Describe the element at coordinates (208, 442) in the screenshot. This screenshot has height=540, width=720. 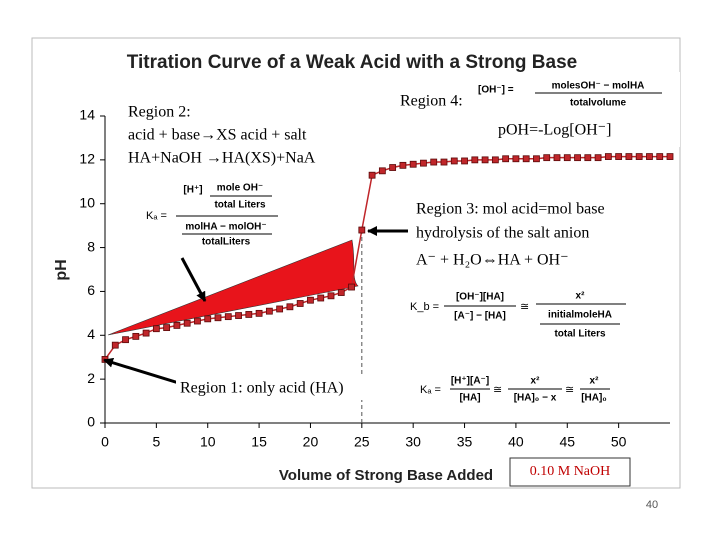
I see `x-tick-label: 10` at that location.